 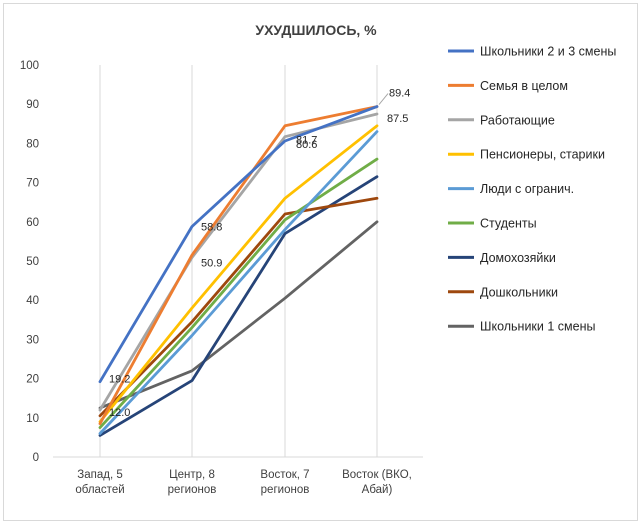 I want to click on legend-entry: Школьники 2 и 3 смены, so click(x=548, y=52).